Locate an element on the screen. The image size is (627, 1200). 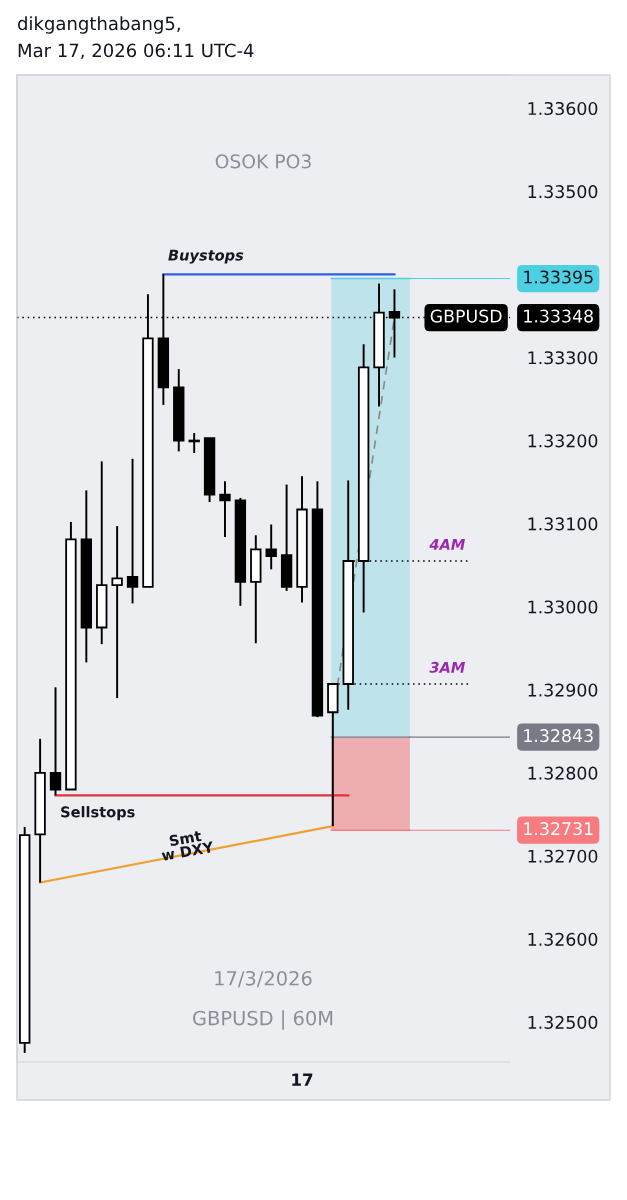
text: OSOK PO3 is located at coordinates (263, 161).